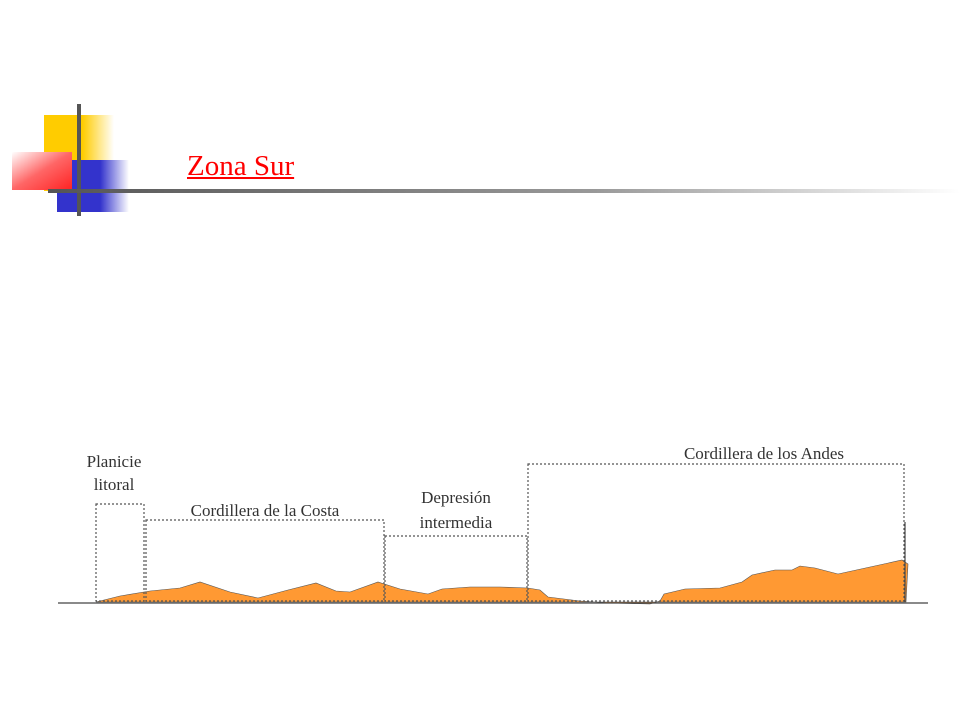 The image size is (960, 720). What do you see at coordinates (456, 522) in the screenshot?
I see `label-depresion-line2: intermedia` at bounding box center [456, 522].